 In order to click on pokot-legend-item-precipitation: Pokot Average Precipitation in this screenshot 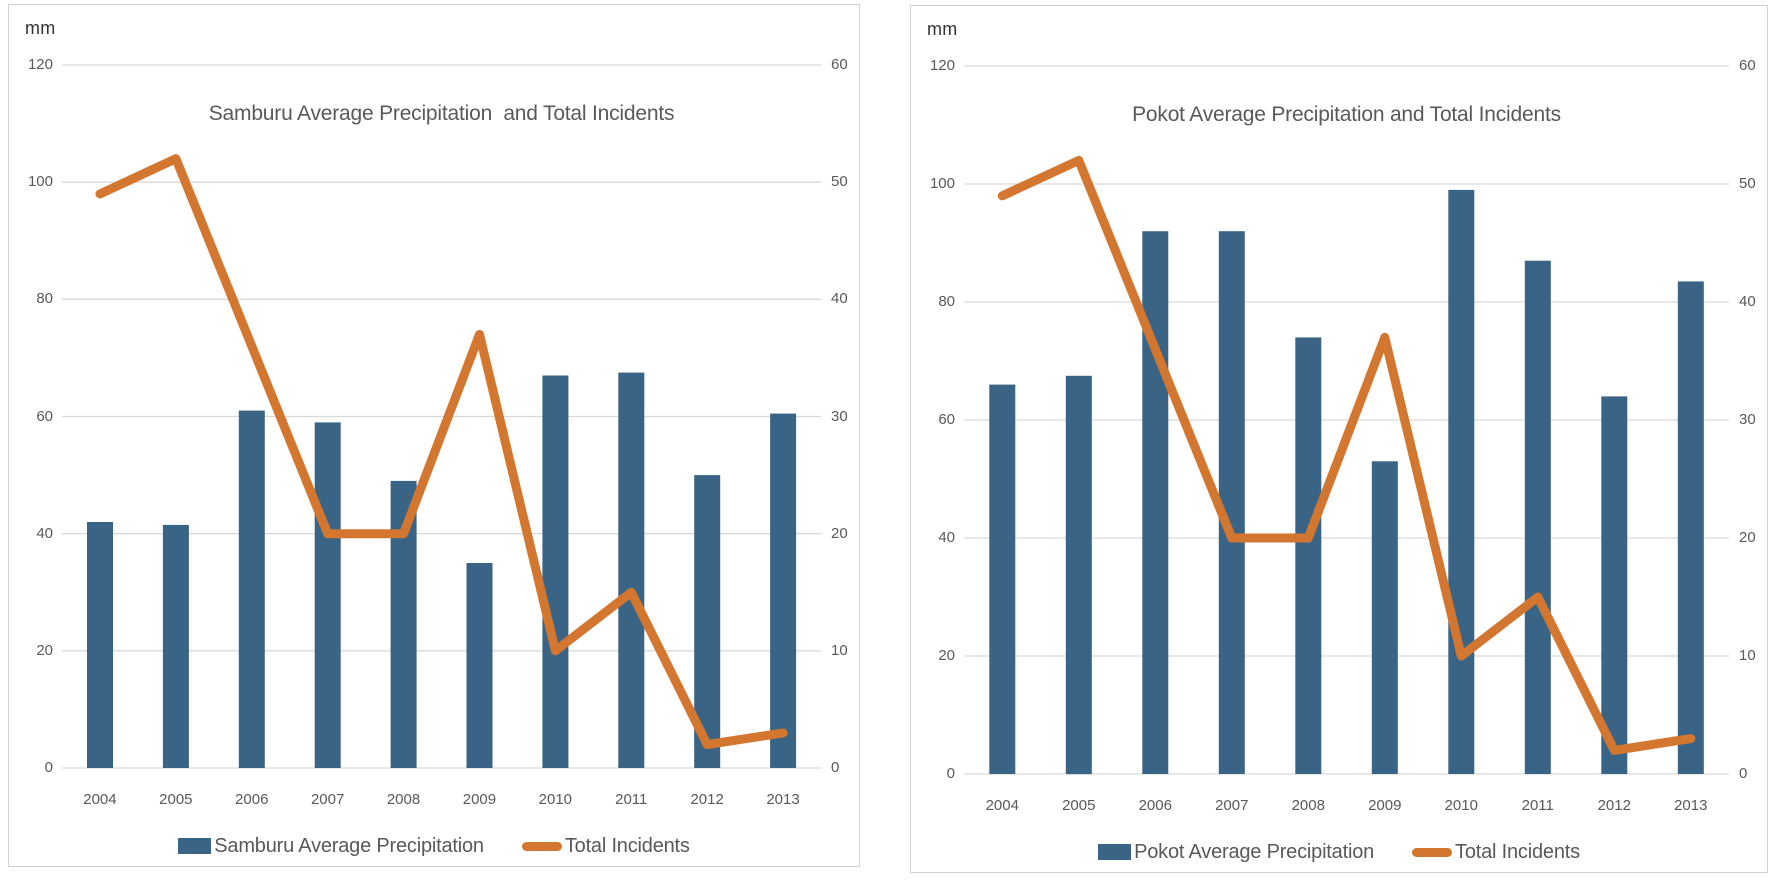, I will do `click(1236, 852)`.